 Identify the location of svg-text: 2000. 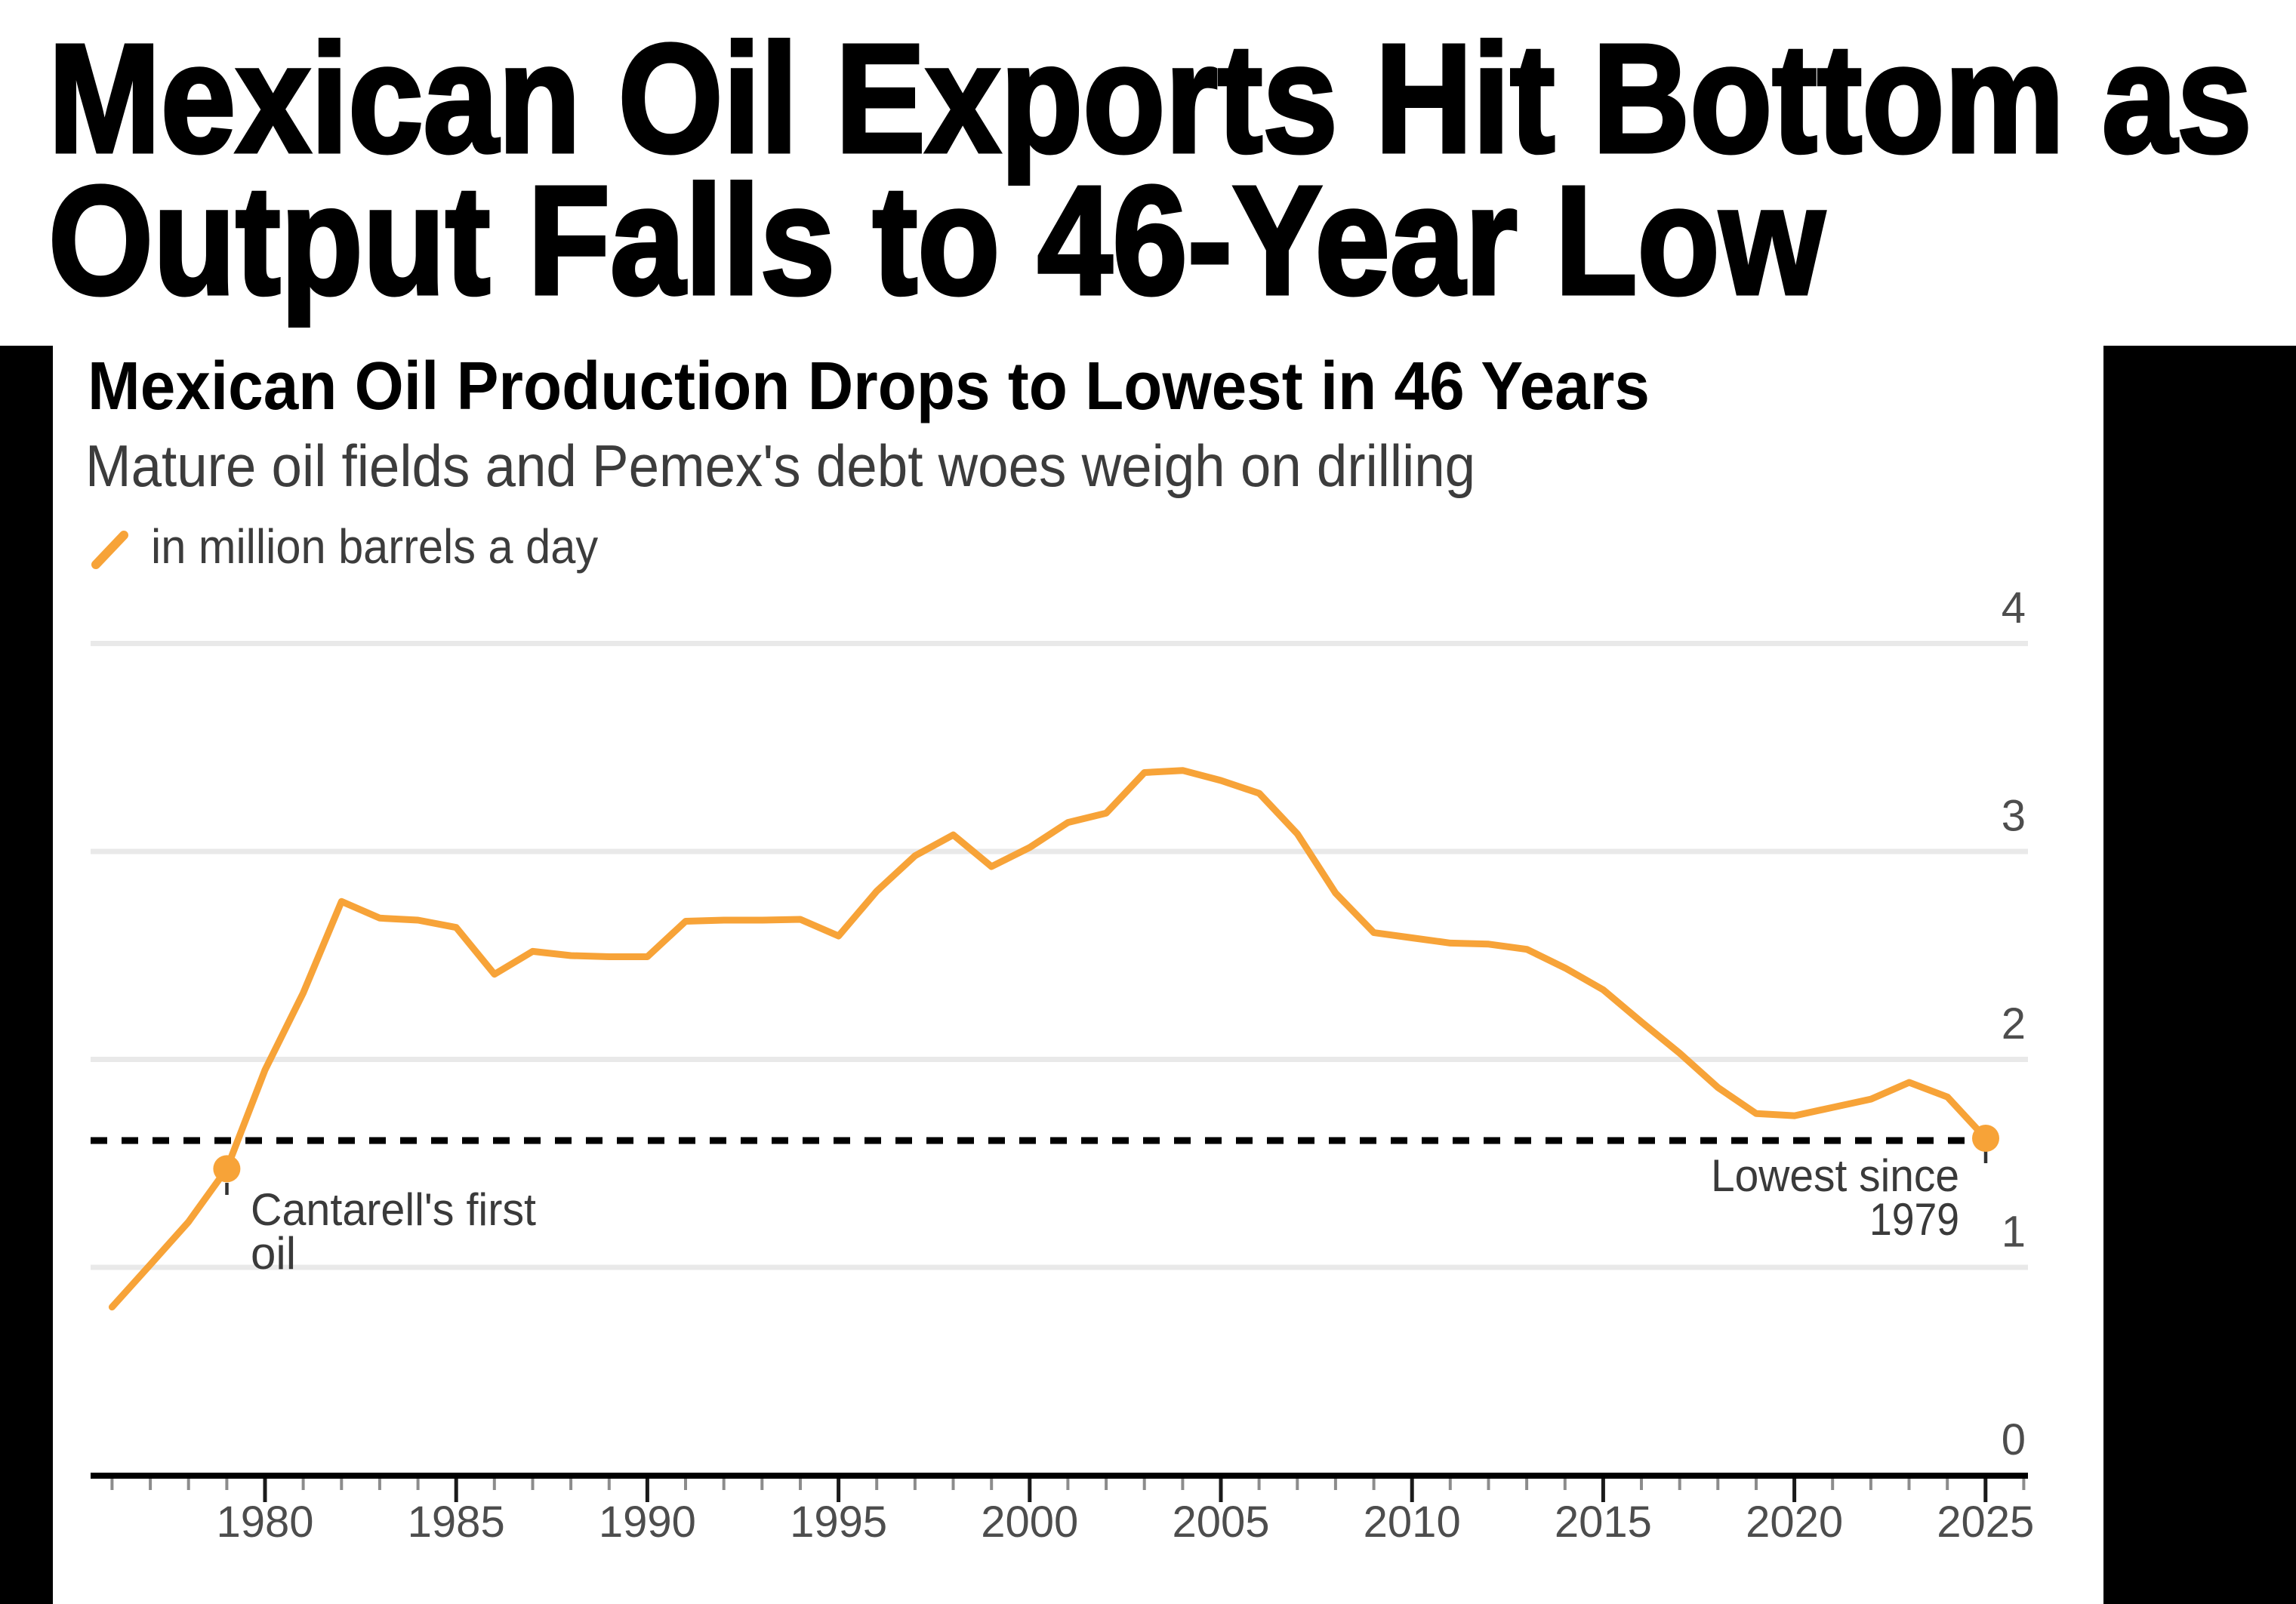
(1029, 1522).